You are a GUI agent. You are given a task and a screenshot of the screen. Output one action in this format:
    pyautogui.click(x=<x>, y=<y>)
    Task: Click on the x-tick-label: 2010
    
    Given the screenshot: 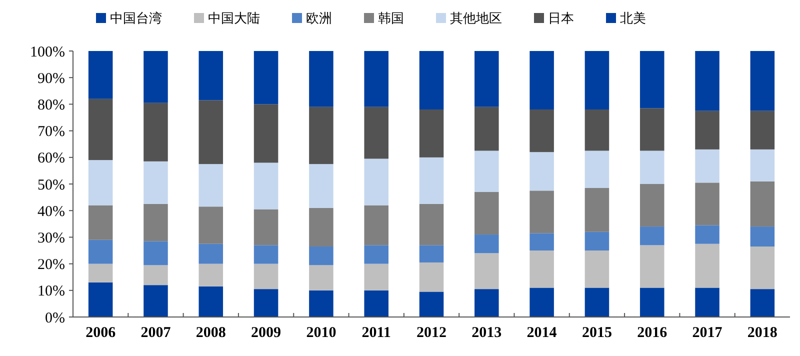 What is the action you would take?
    pyautogui.click(x=321, y=333)
    